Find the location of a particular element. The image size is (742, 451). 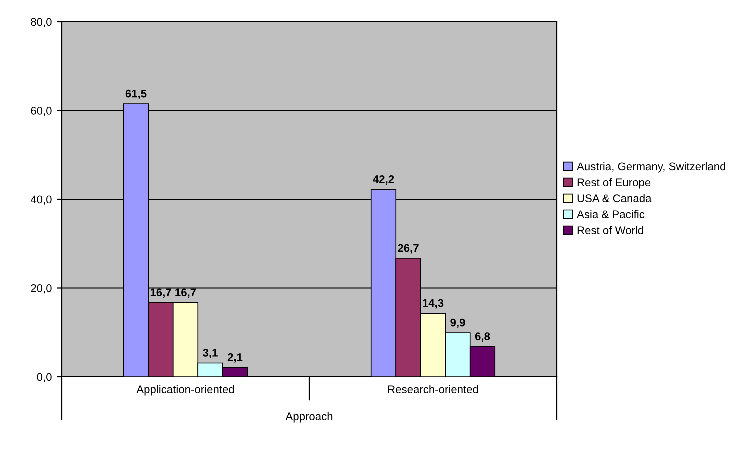

y-tick-label: 60,0 is located at coordinates (41, 111).